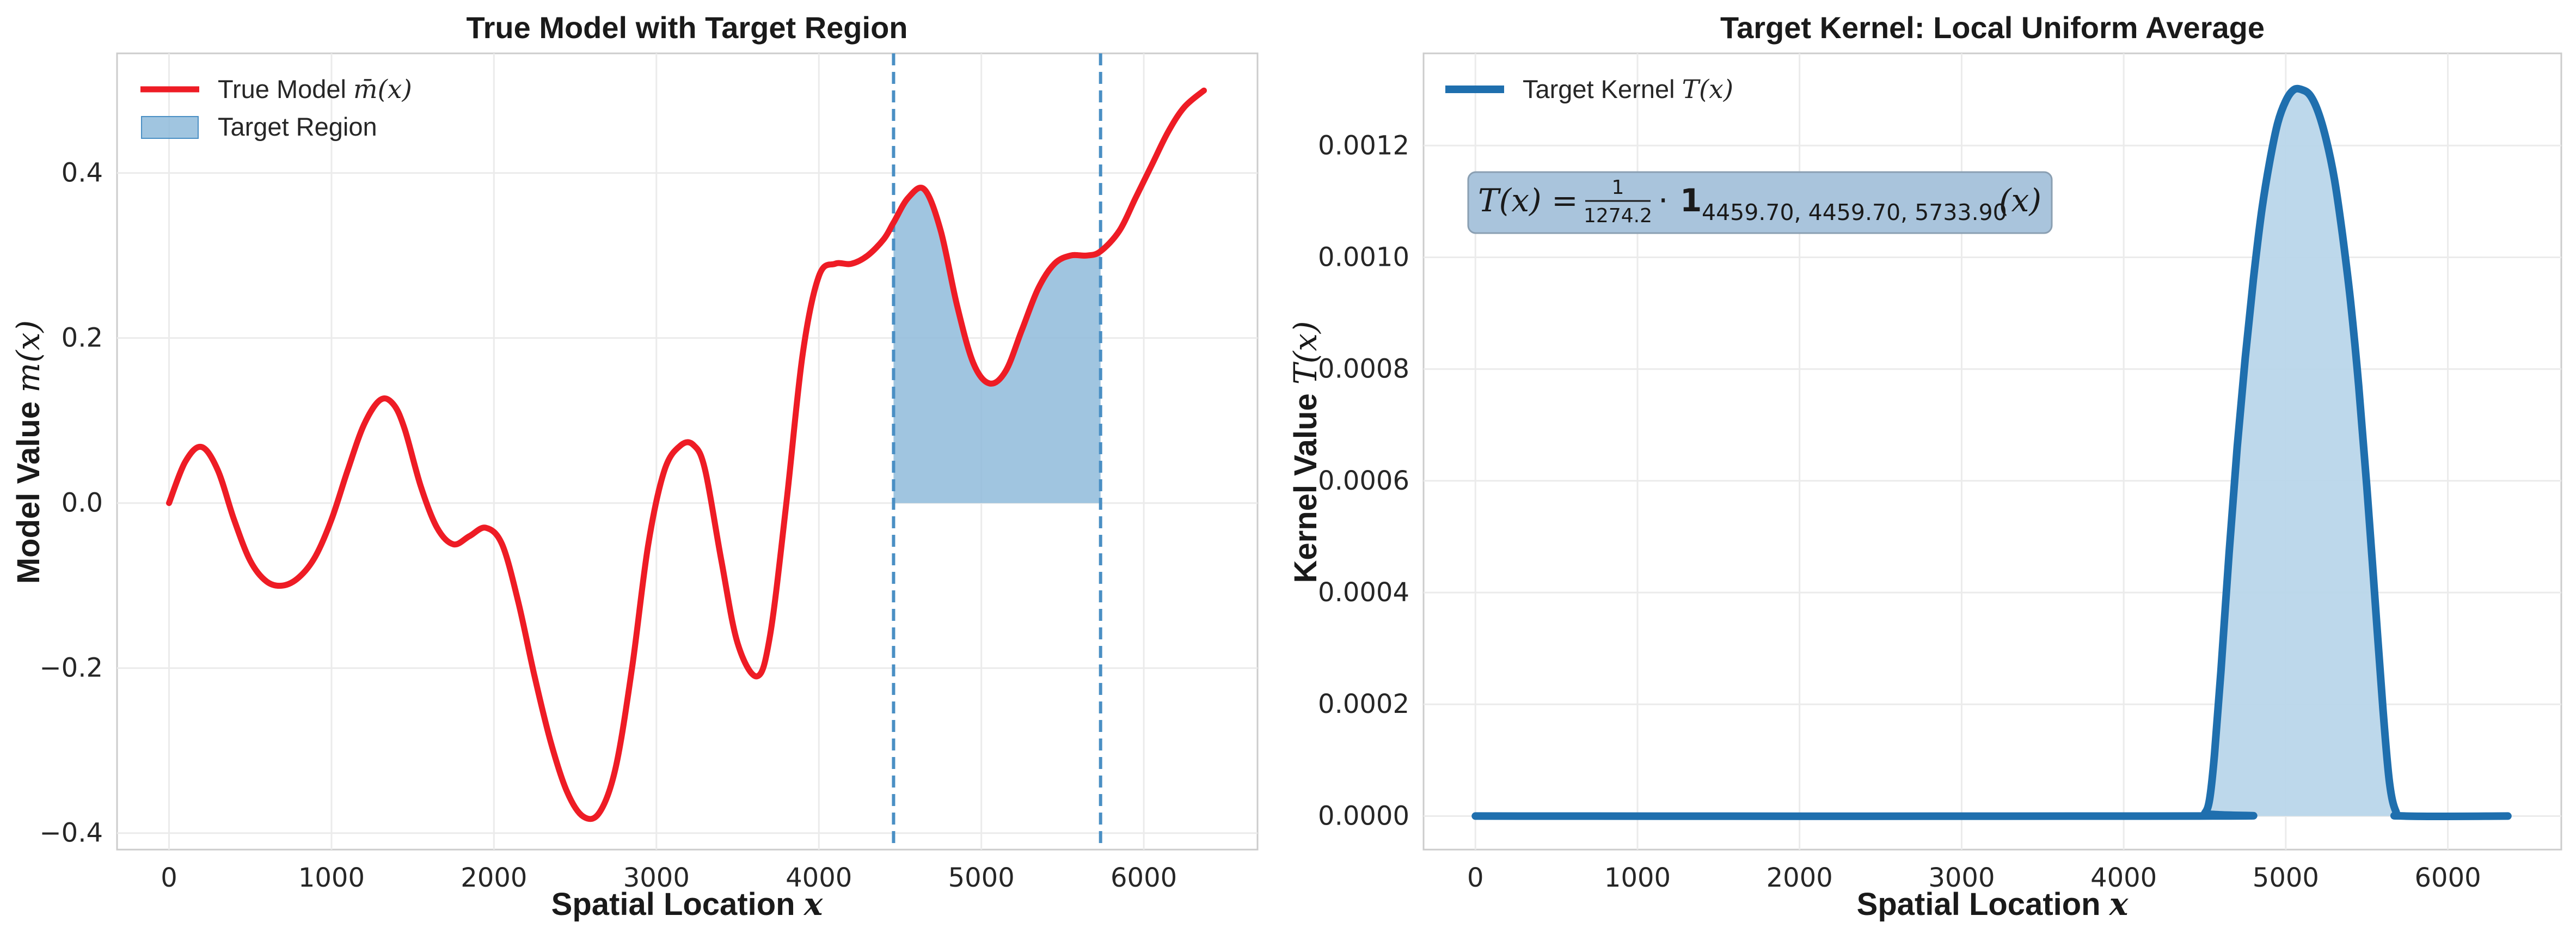 Image resolution: width=2576 pixels, height=940 pixels. I want to click on x-axis-label-left: Spatial Location x, so click(687, 904).